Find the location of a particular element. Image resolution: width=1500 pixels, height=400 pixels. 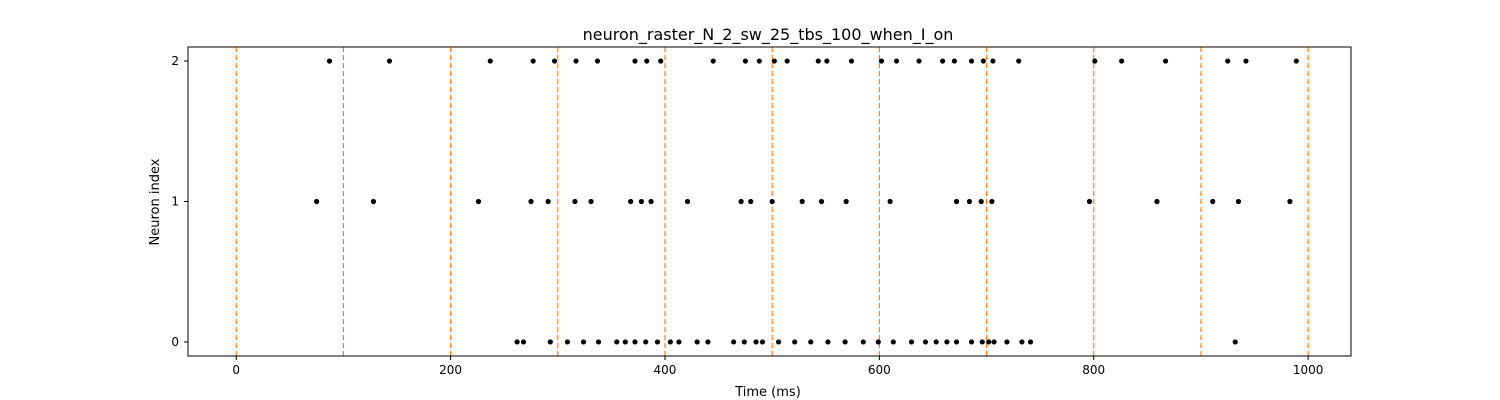

x-tick-label: 200 is located at coordinates (450, 370).